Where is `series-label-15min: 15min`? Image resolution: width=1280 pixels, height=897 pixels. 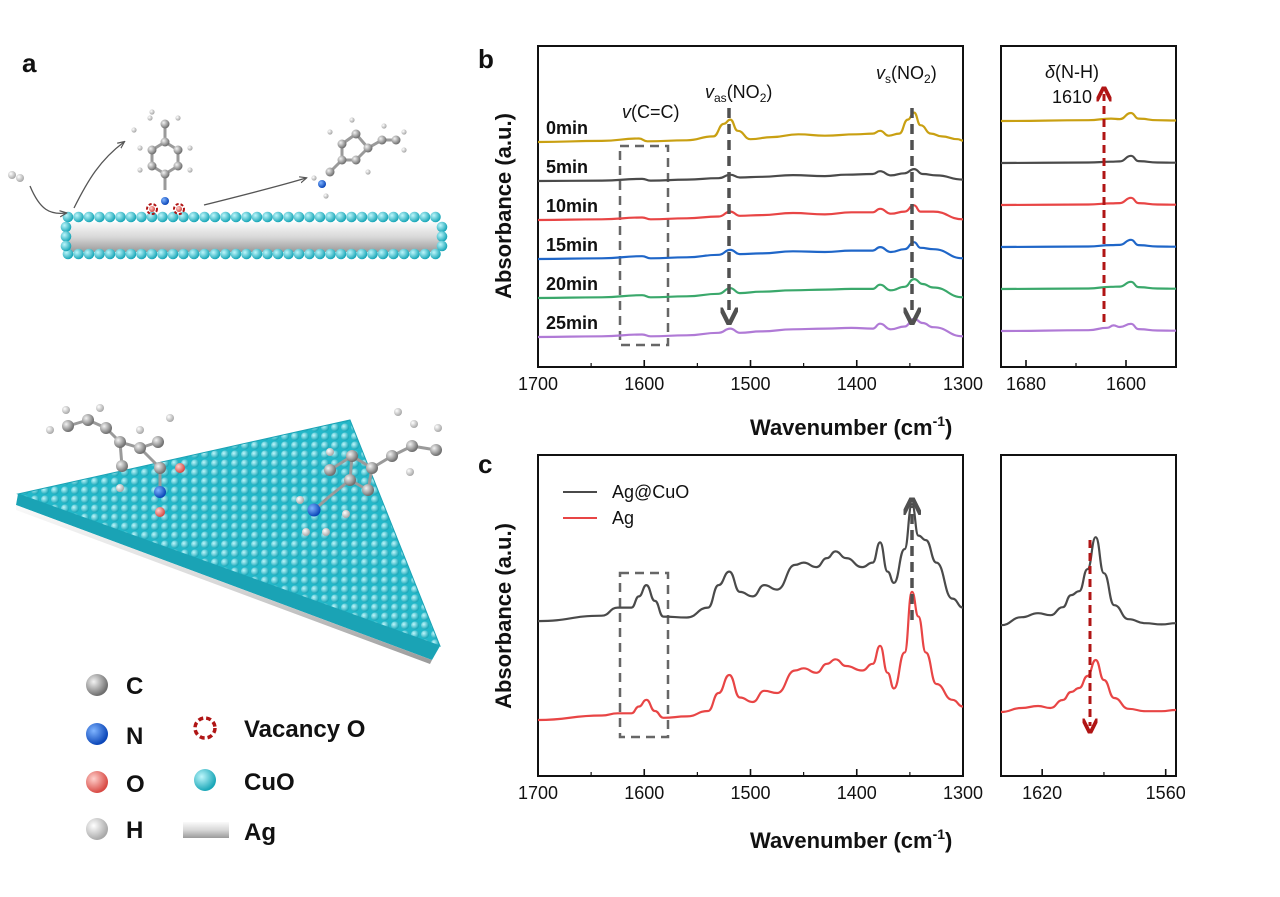 series-label-15min: 15min is located at coordinates (572, 245).